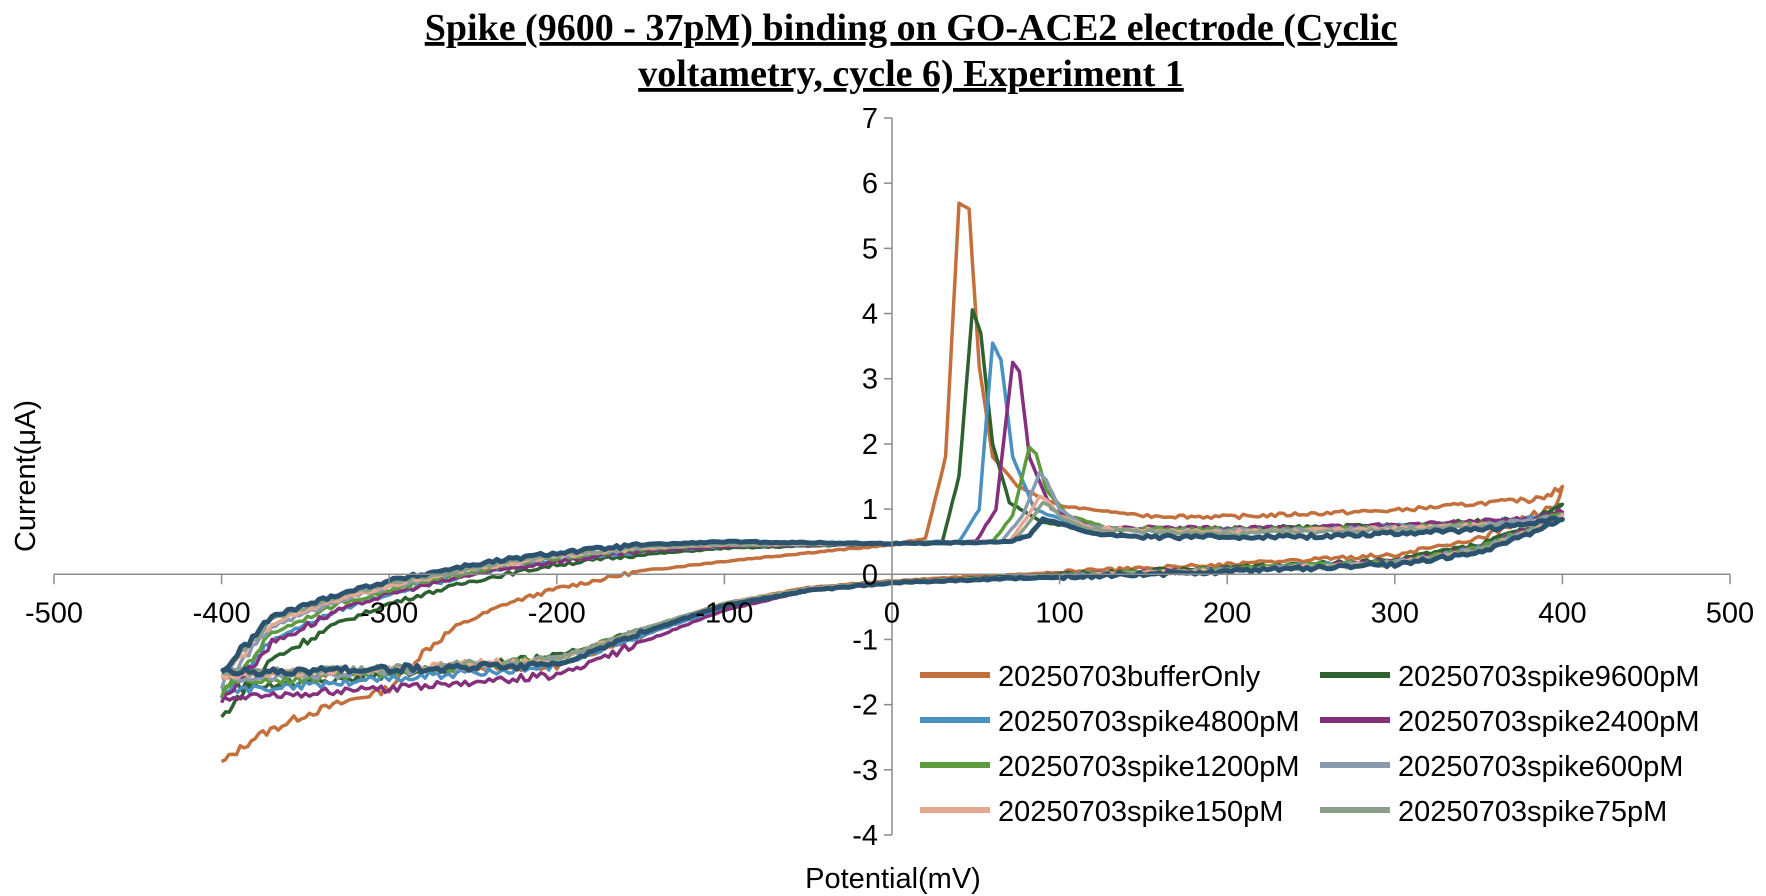 This screenshot has height=896, width=1766. I want to click on legend-entry: 20250703spike150pM, so click(1101, 812).